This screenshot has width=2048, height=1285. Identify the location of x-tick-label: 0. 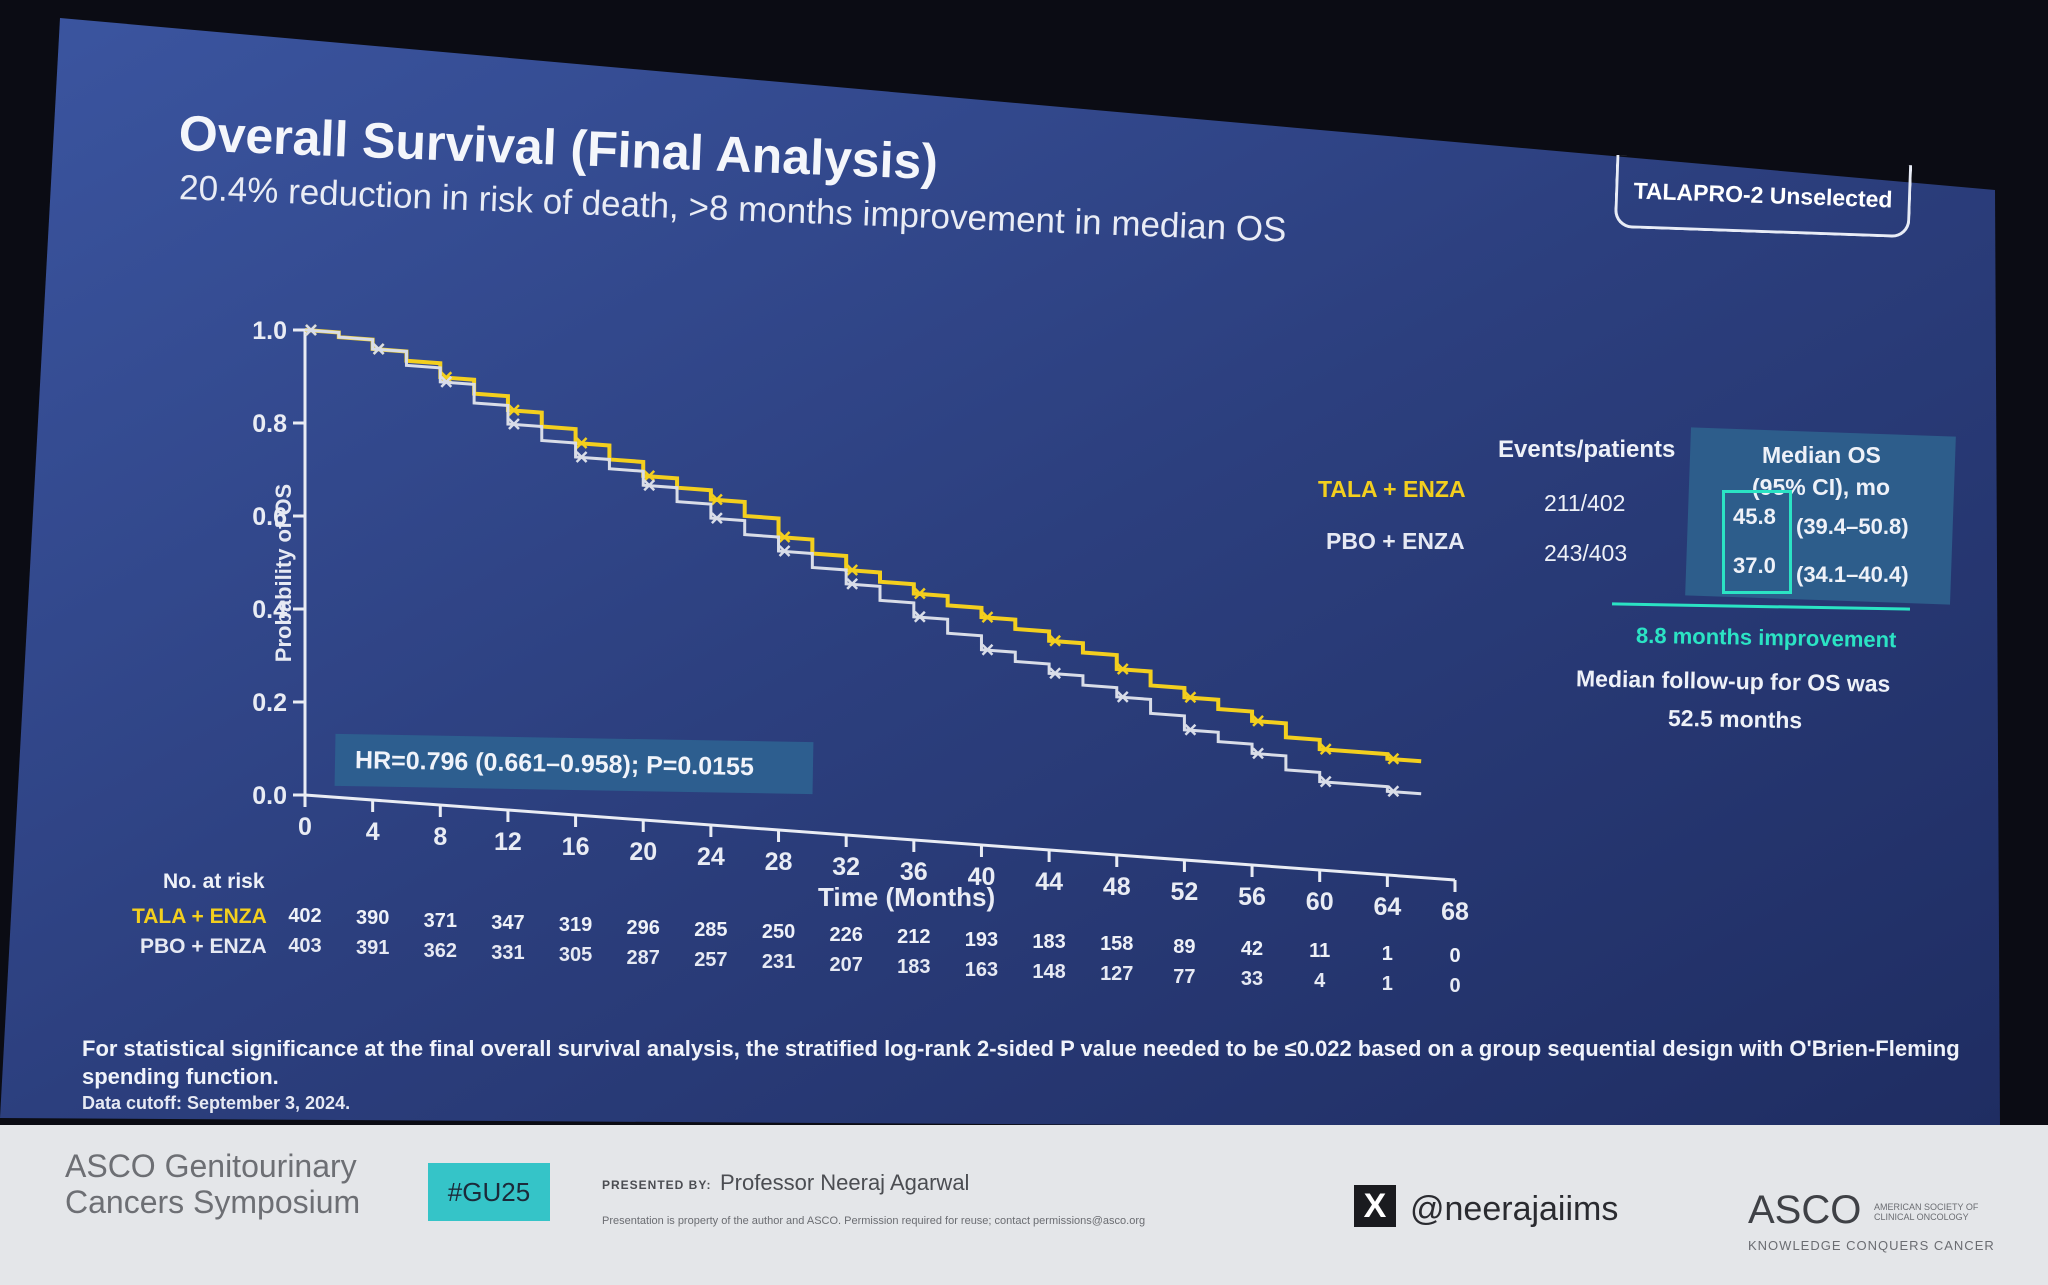
(305, 827).